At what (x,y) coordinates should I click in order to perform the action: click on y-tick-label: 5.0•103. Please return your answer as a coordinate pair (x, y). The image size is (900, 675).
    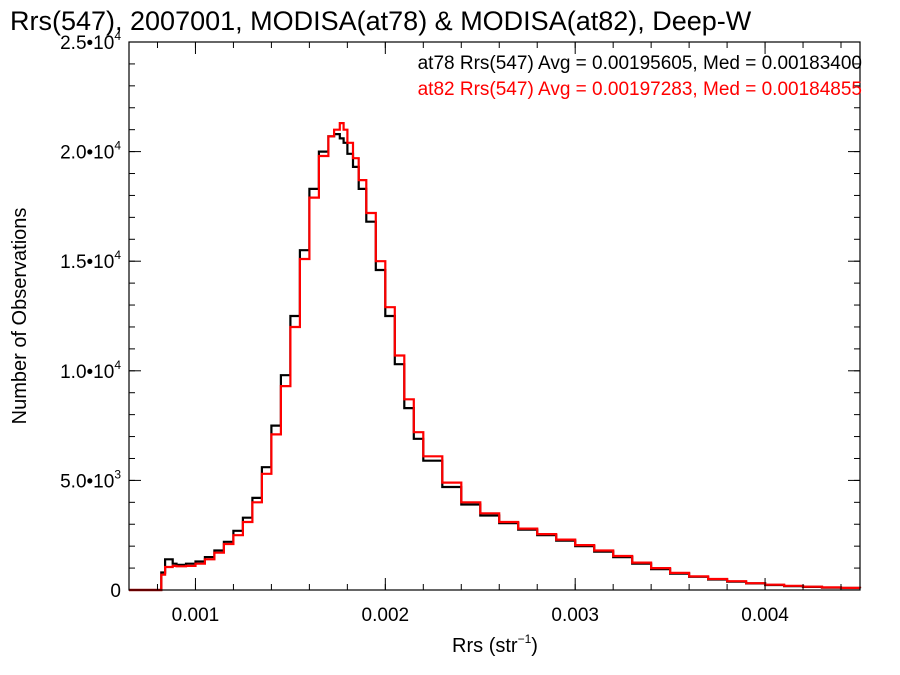
    Looking at the image, I should click on (90, 479).